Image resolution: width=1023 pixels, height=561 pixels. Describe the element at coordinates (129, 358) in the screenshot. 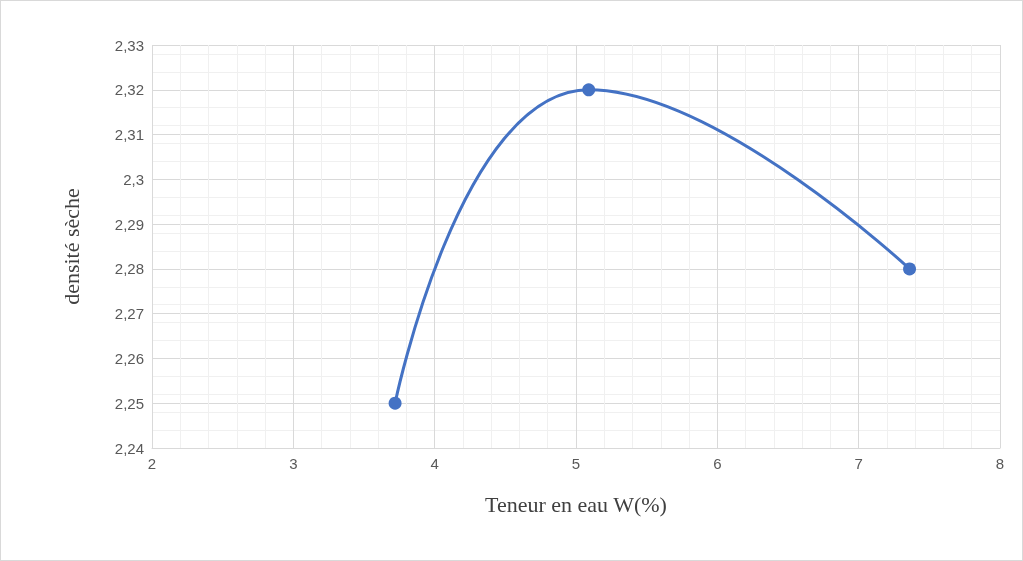

I see `y-tick-label: 2,26` at that location.